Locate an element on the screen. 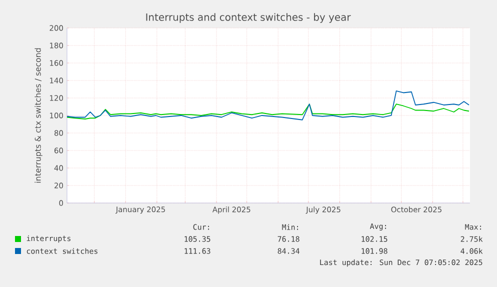 This screenshot has width=497, height=287. chart-title: Interrupts and context switches - by year is located at coordinates (248, 18).